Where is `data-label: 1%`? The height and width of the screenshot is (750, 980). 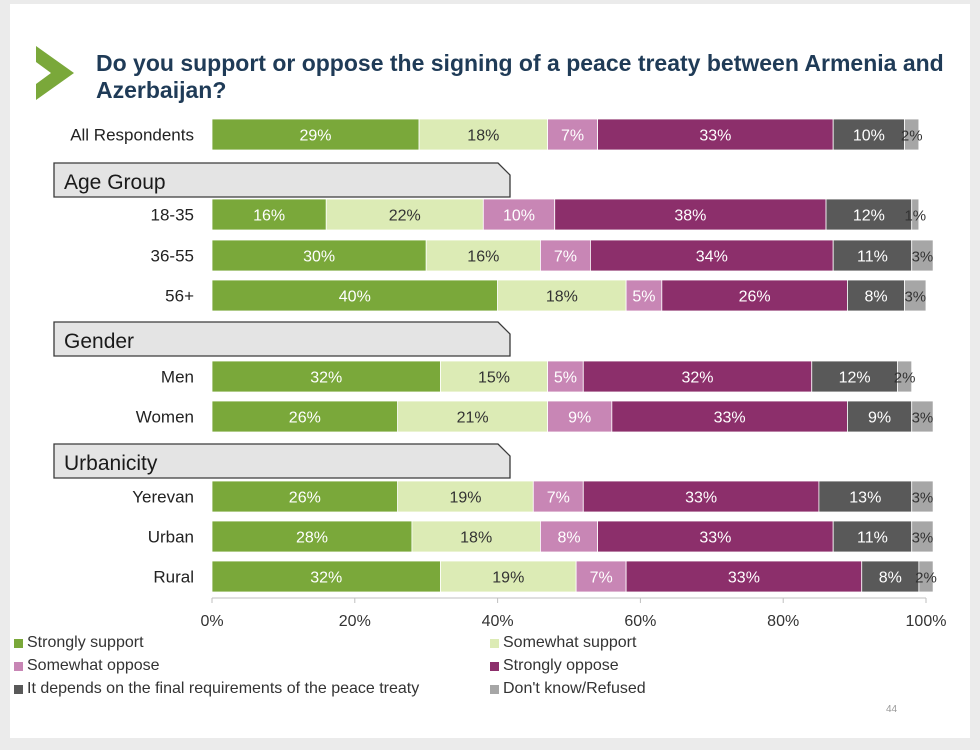 data-label: 1% is located at coordinates (915, 216).